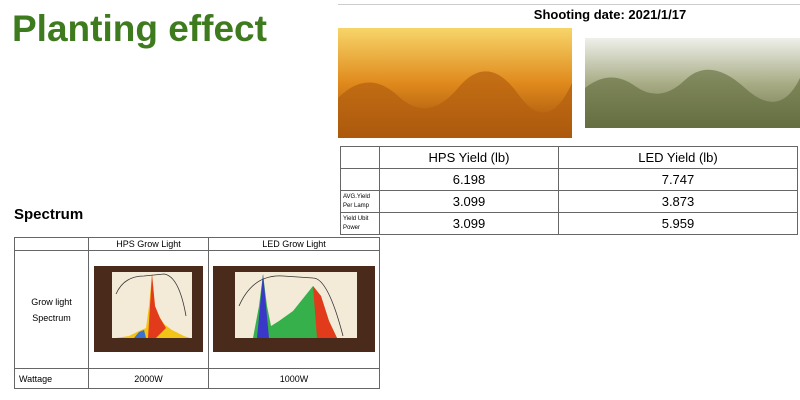  Describe the element at coordinates (569, 4) in the screenshot. I see `divider` at that location.